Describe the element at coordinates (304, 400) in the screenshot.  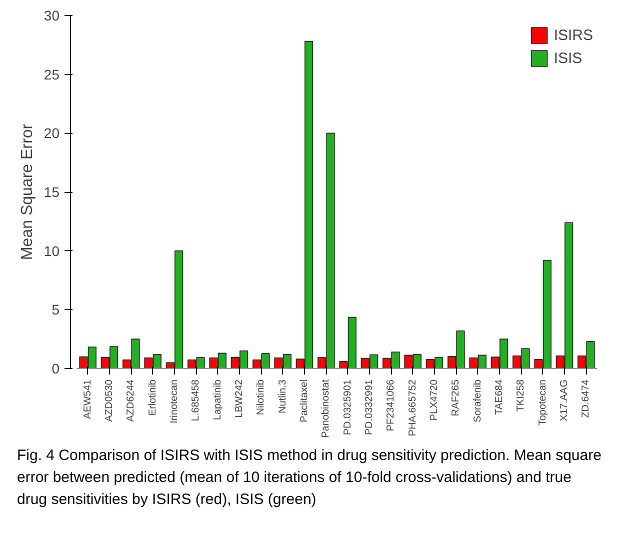
I see `x-tick-label: Paclitaxel` at that location.